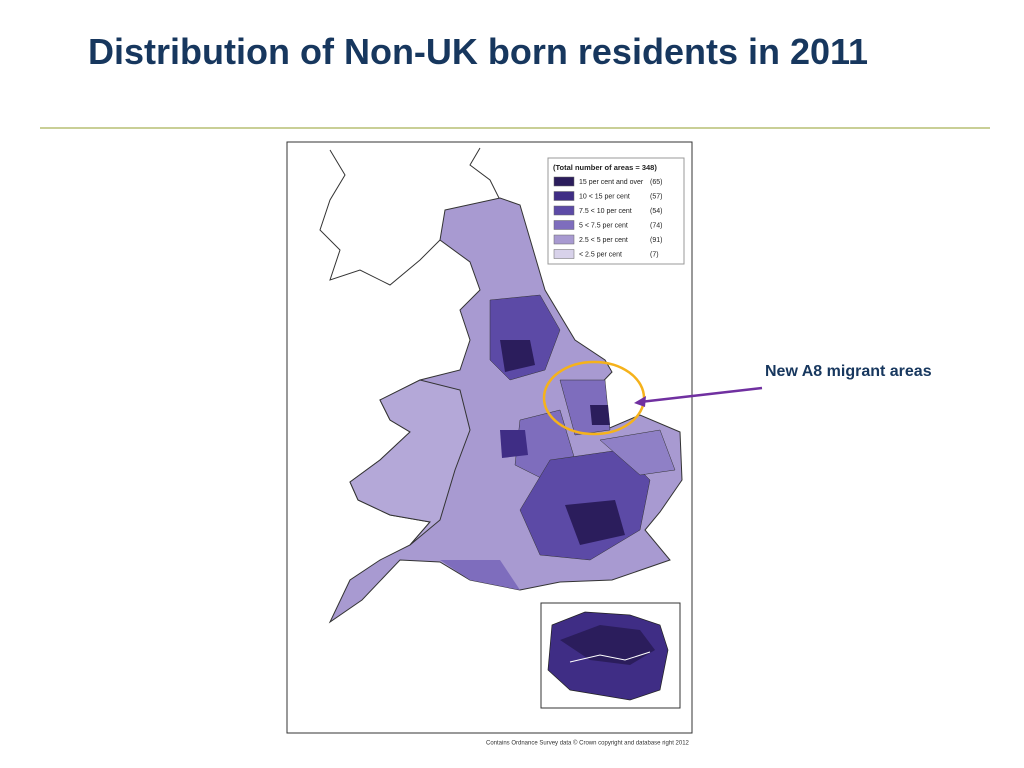 The width and height of the screenshot is (1024, 768). Describe the element at coordinates (611, 182) in the screenshot. I see `legend-label: 15 per cent and over` at that location.